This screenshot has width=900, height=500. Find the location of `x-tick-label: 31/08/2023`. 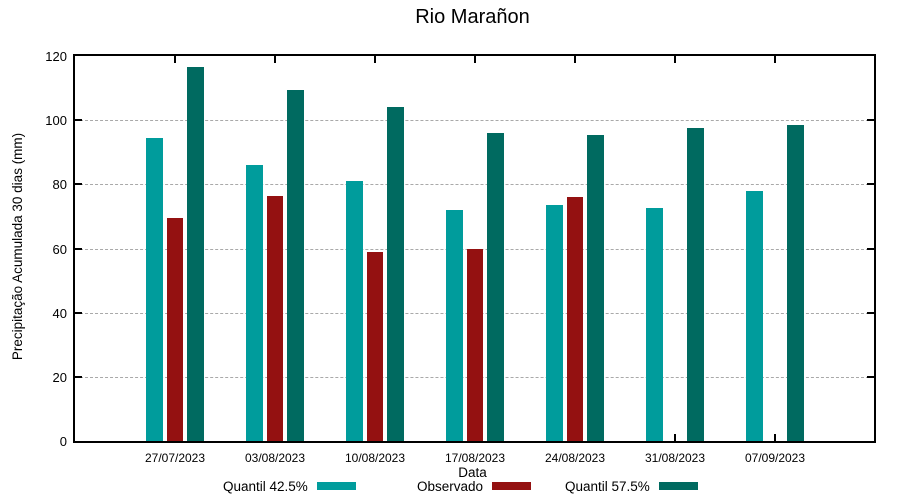

x-tick-label: 31/08/2023 is located at coordinates (675, 458).